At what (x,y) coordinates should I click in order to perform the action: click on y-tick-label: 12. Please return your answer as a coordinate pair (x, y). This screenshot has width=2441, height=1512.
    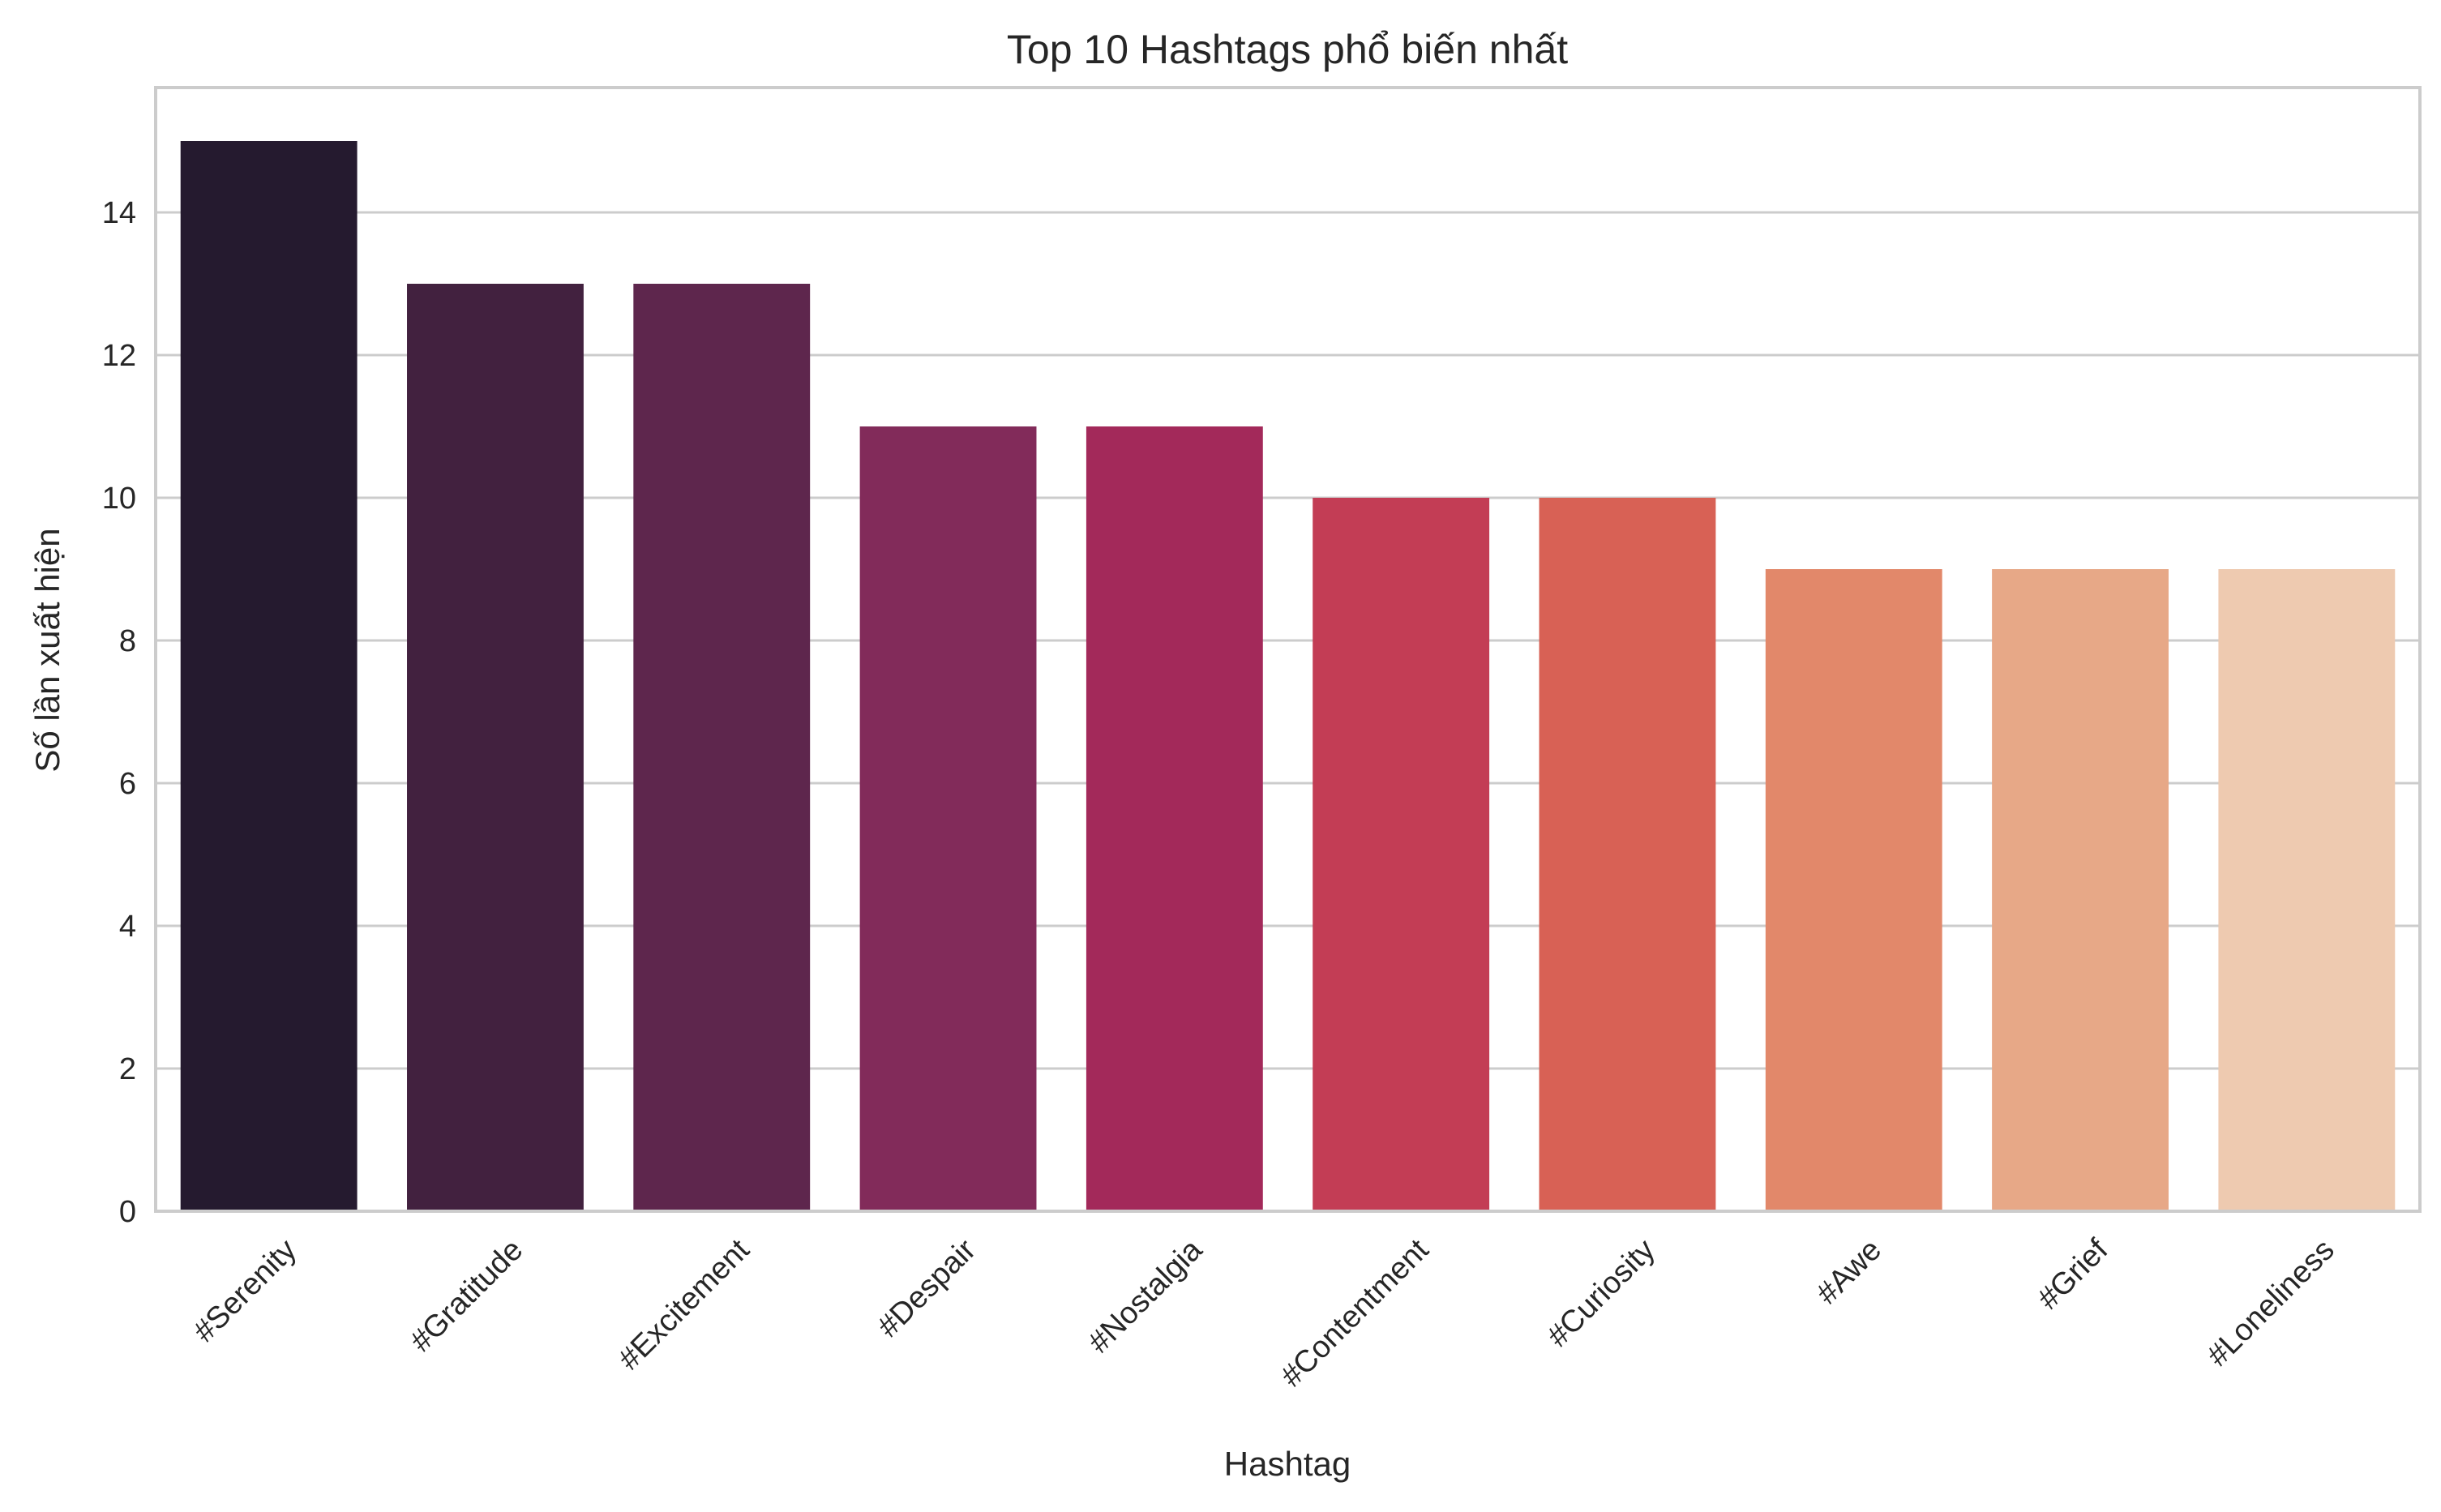
    Looking at the image, I should click on (119, 356).